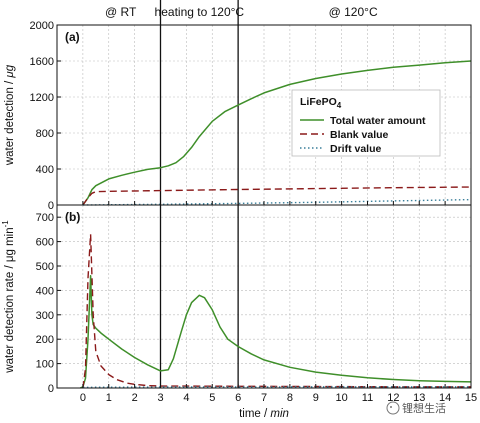 The height and width of the screenshot is (423, 480). I want to click on x-tick-label: 14, so click(445, 398).